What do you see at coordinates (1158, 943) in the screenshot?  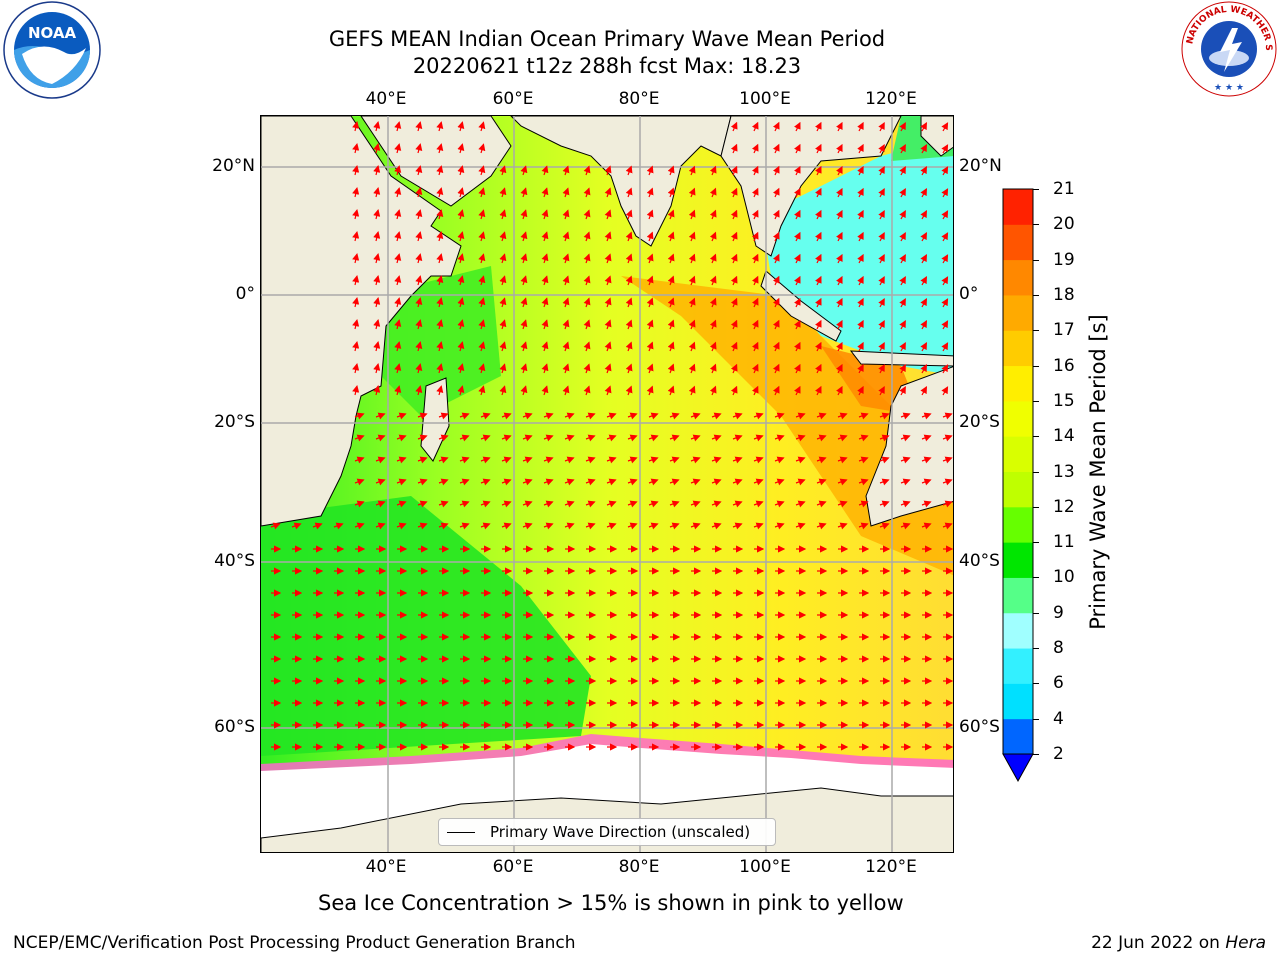 I see `footer-date-text: 22 Jun 2022 on` at bounding box center [1158, 943].